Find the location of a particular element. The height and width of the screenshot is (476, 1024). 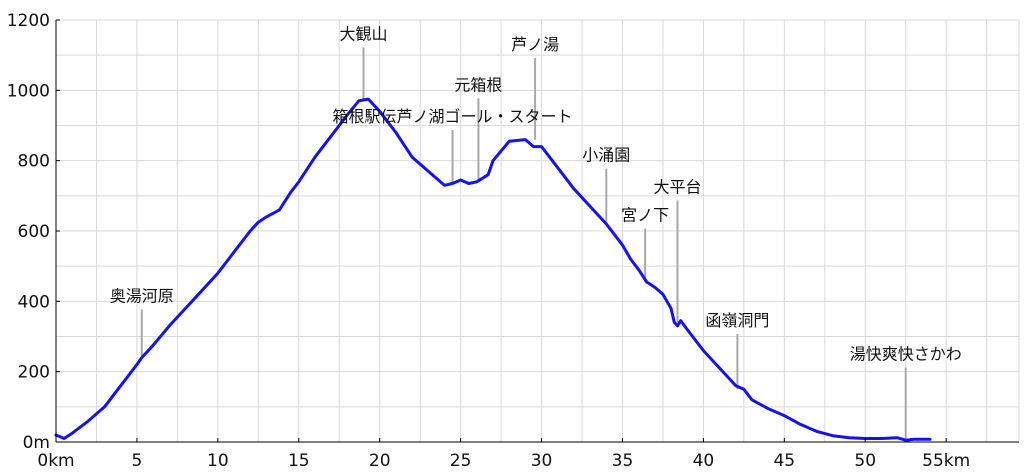

y-tick-label: 1200 is located at coordinates (28, 21).